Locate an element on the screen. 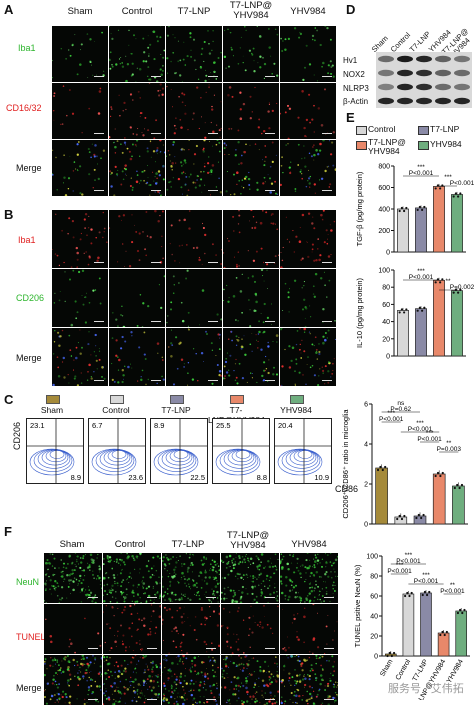 The image size is (476, 705). row-label-cd1632: CD16/32 is located at coordinates (24, 108).